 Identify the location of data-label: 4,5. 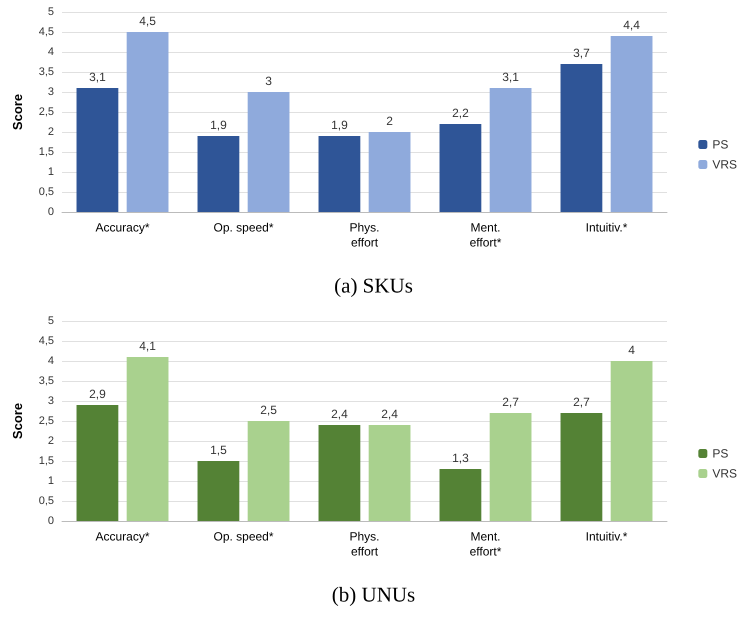
(147, 21).